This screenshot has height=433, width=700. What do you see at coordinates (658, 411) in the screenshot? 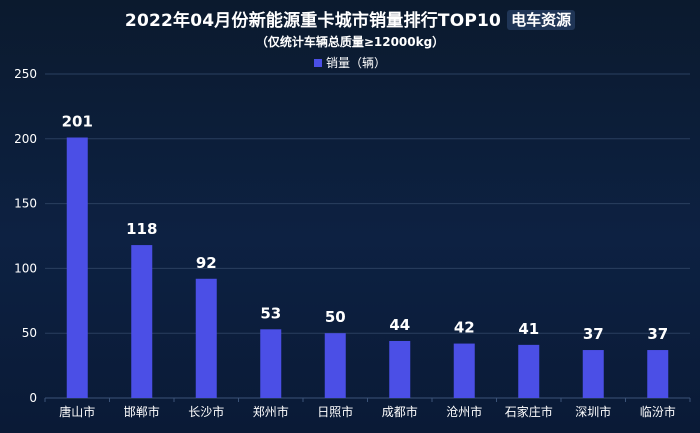
I see `x-tick-label: 临汾市` at bounding box center [658, 411].